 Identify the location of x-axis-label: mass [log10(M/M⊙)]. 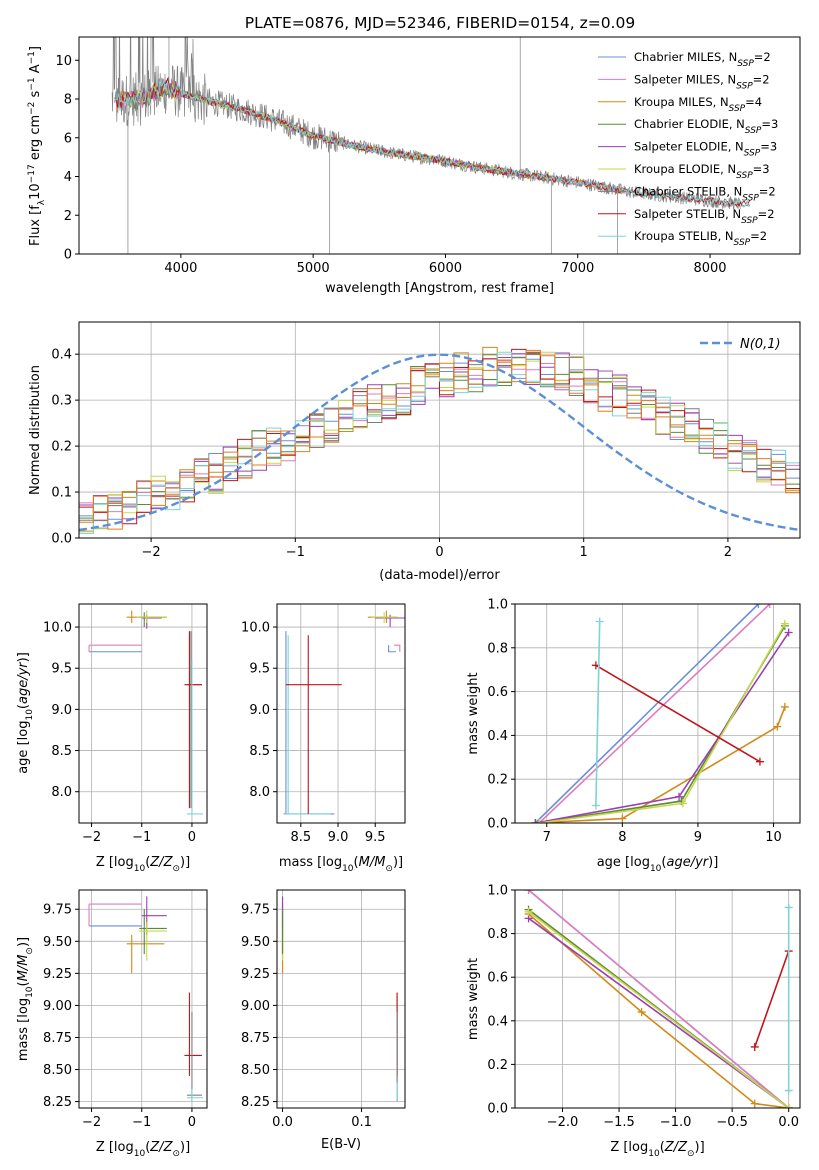
(341, 864).